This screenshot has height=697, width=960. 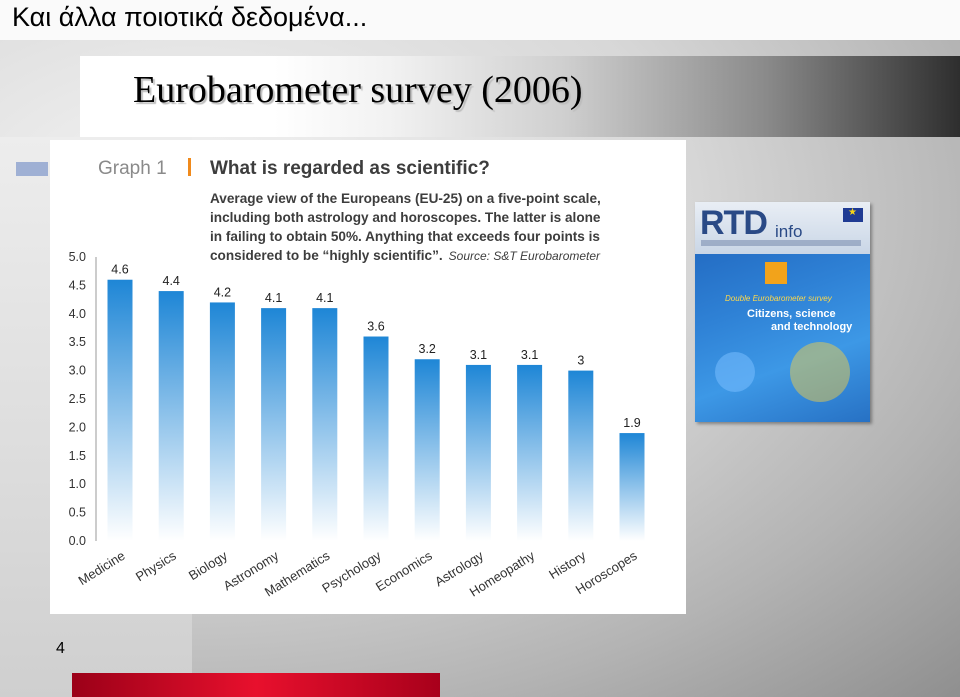 I want to click on graph-question: What is regarded as scientific?, so click(x=350, y=168).